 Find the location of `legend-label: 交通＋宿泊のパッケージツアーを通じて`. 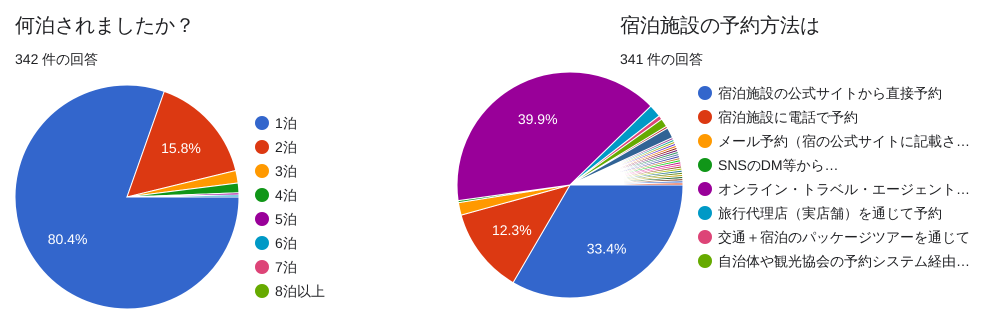

legend-label: 交通＋宿泊のパッケージツアーを通じて is located at coordinates (844, 237).